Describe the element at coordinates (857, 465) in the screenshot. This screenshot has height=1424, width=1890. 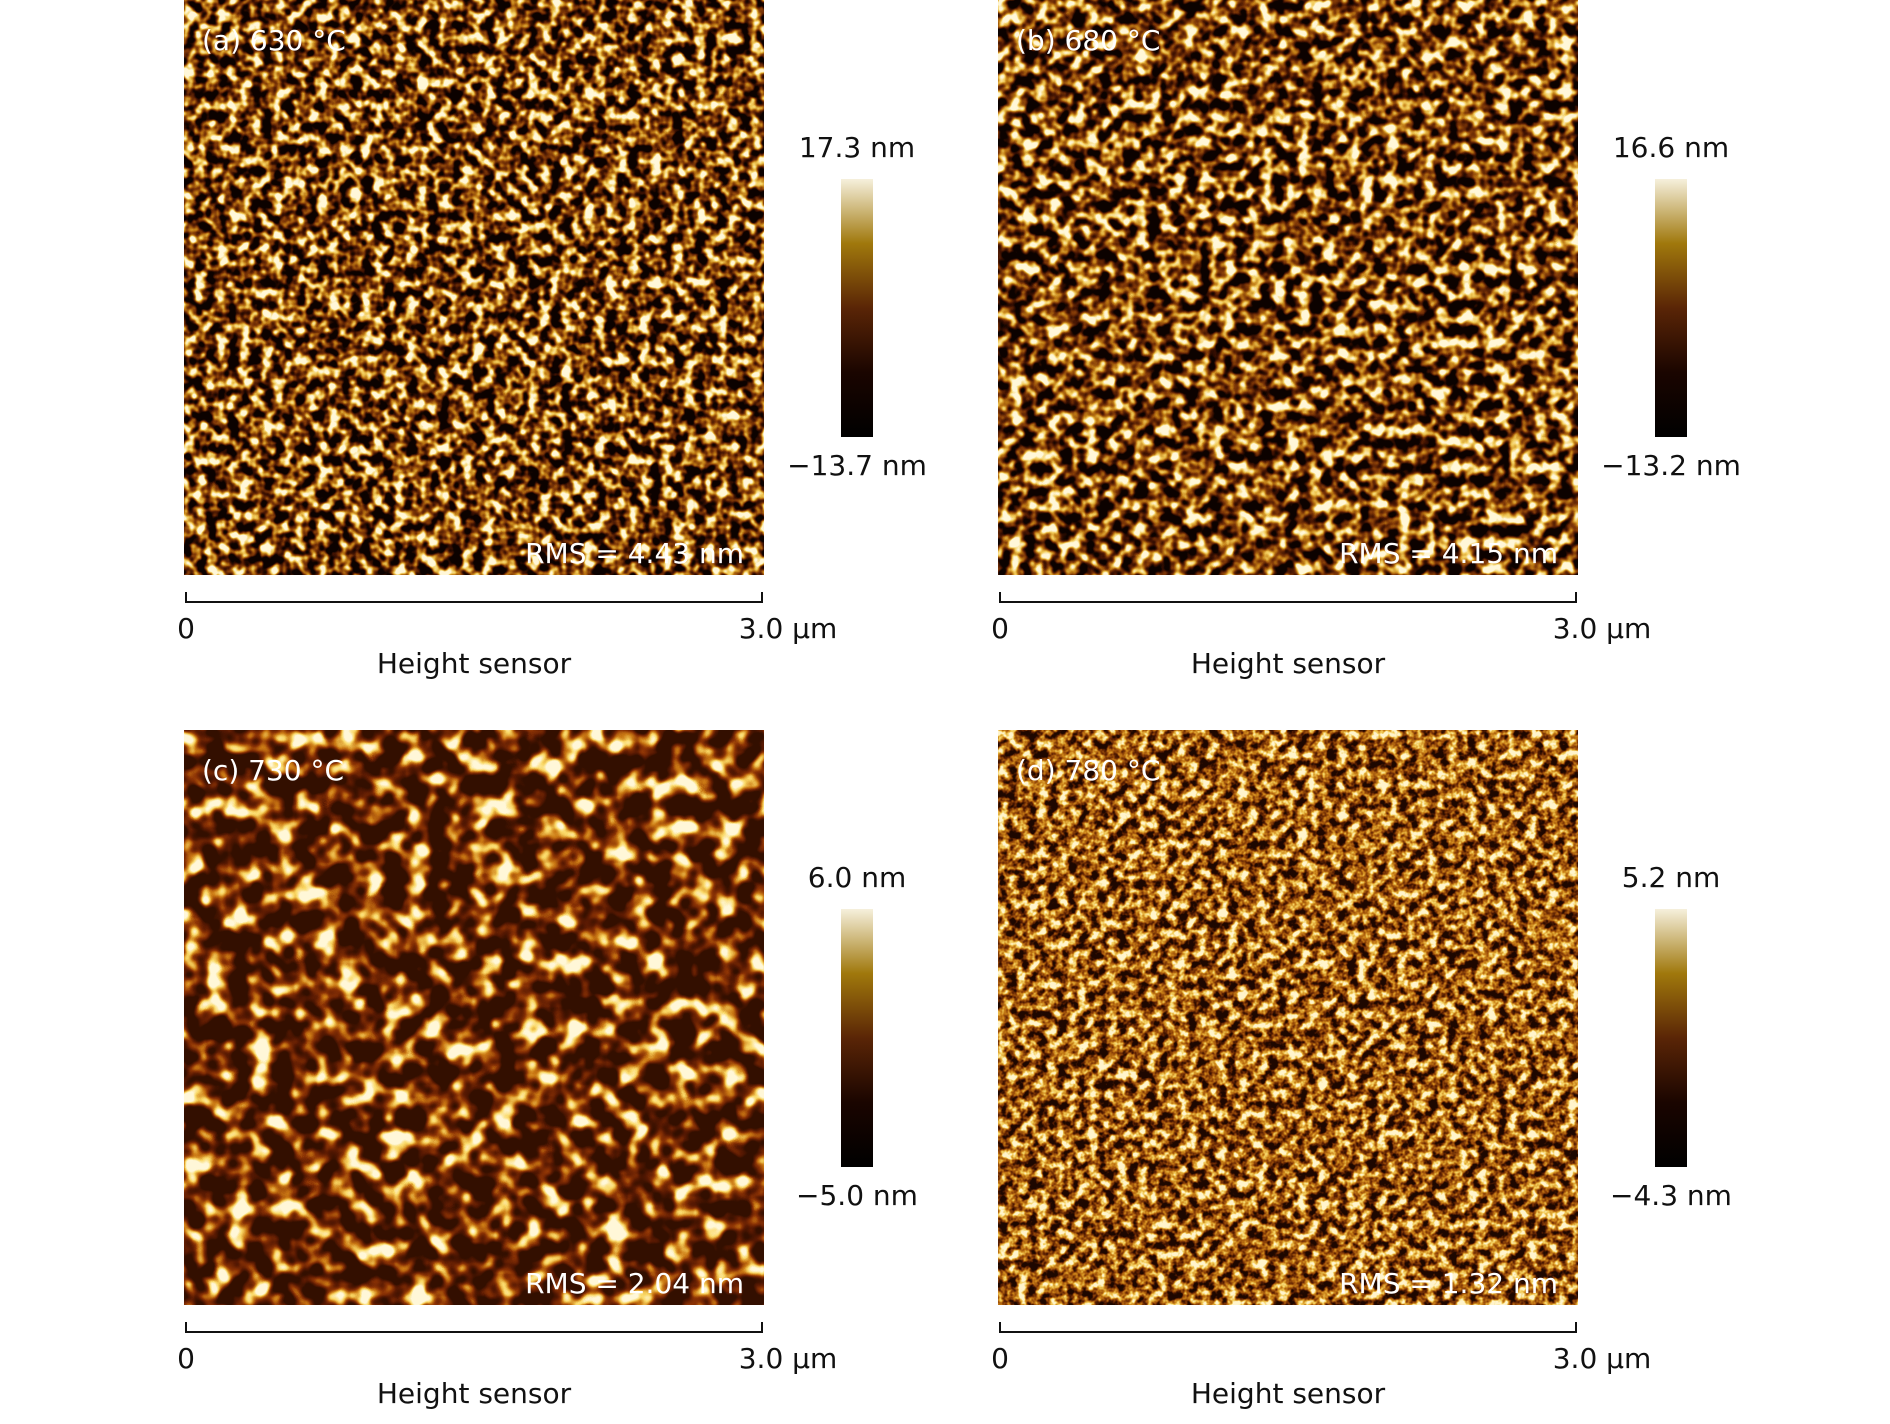
I see `color-bar-min: −13.7 nm` at that location.